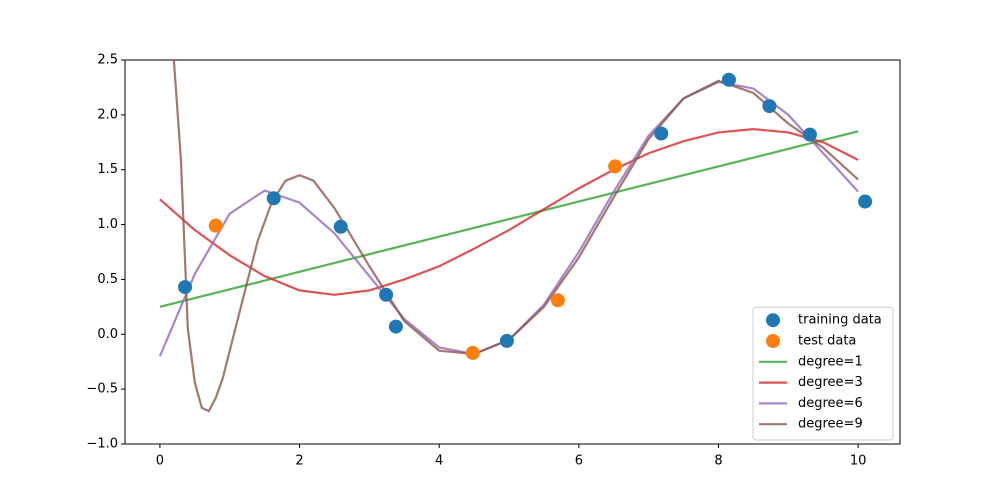 The image size is (1000, 500). I want to click on y-tick-label: 2.5, so click(107, 60).